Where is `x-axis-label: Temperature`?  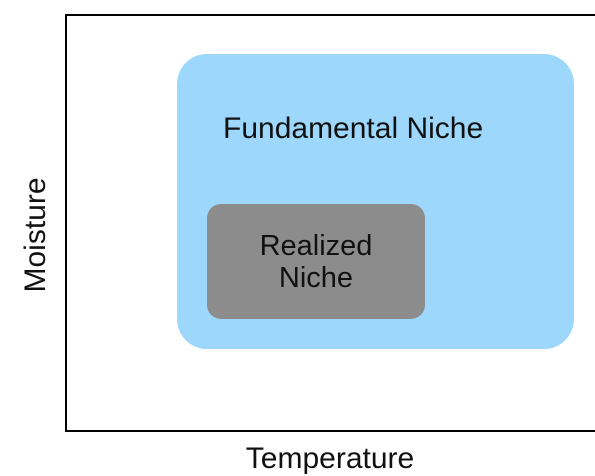
x-axis-label: Temperature is located at coordinates (330, 458).